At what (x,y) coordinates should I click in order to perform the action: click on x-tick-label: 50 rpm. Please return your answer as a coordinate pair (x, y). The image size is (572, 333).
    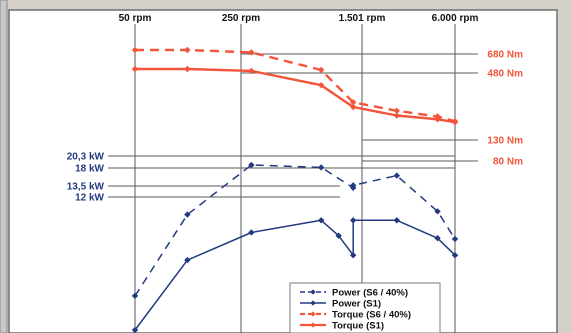
    Looking at the image, I should click on (135, 18).